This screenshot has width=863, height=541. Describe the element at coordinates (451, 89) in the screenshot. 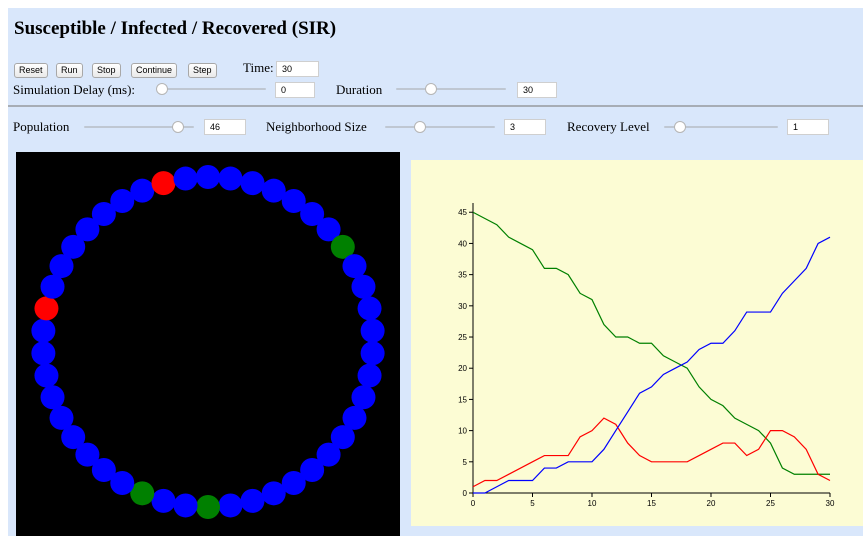

I see `duration-slider` at that location.